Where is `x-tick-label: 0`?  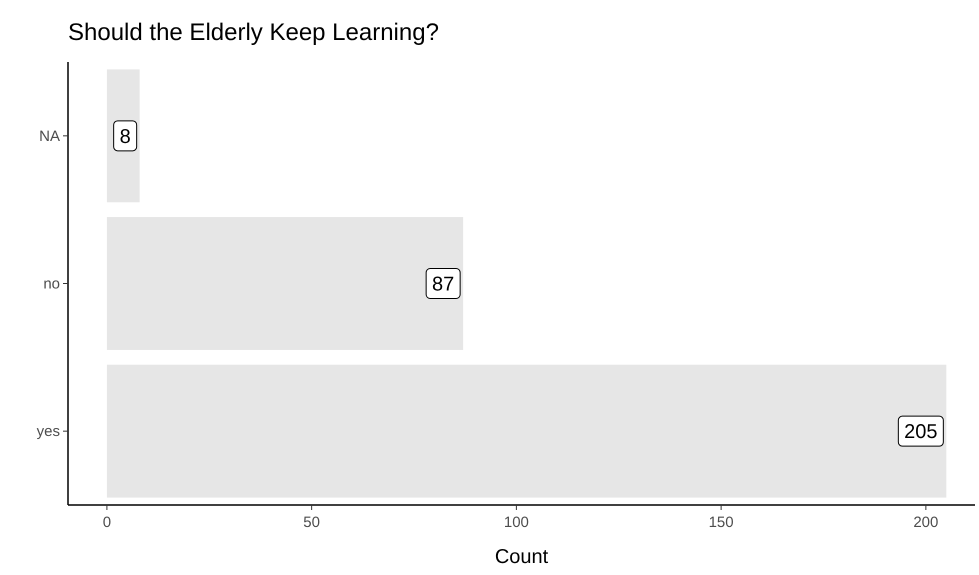 x-tick-label: 0 is located at coordinates (107, 522).